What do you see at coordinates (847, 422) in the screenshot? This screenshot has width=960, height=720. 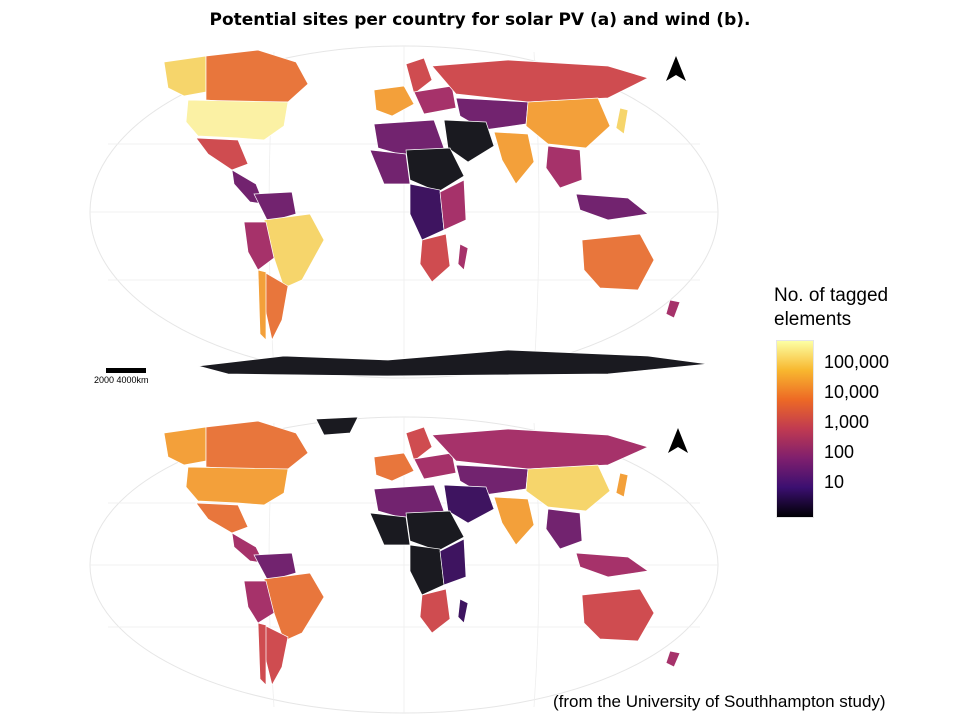 I see `legend-label: 1,000` at bounding box center [847, 422].